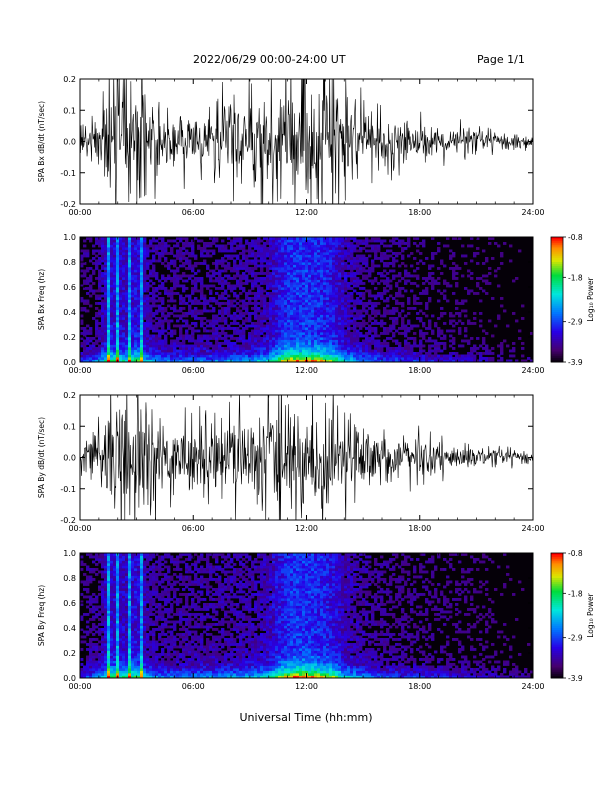 This screenshot has height=792, width=612. Describe the element at coordinates (557, 338) in the screenshot. I see `colorbar-swatch` at that location.